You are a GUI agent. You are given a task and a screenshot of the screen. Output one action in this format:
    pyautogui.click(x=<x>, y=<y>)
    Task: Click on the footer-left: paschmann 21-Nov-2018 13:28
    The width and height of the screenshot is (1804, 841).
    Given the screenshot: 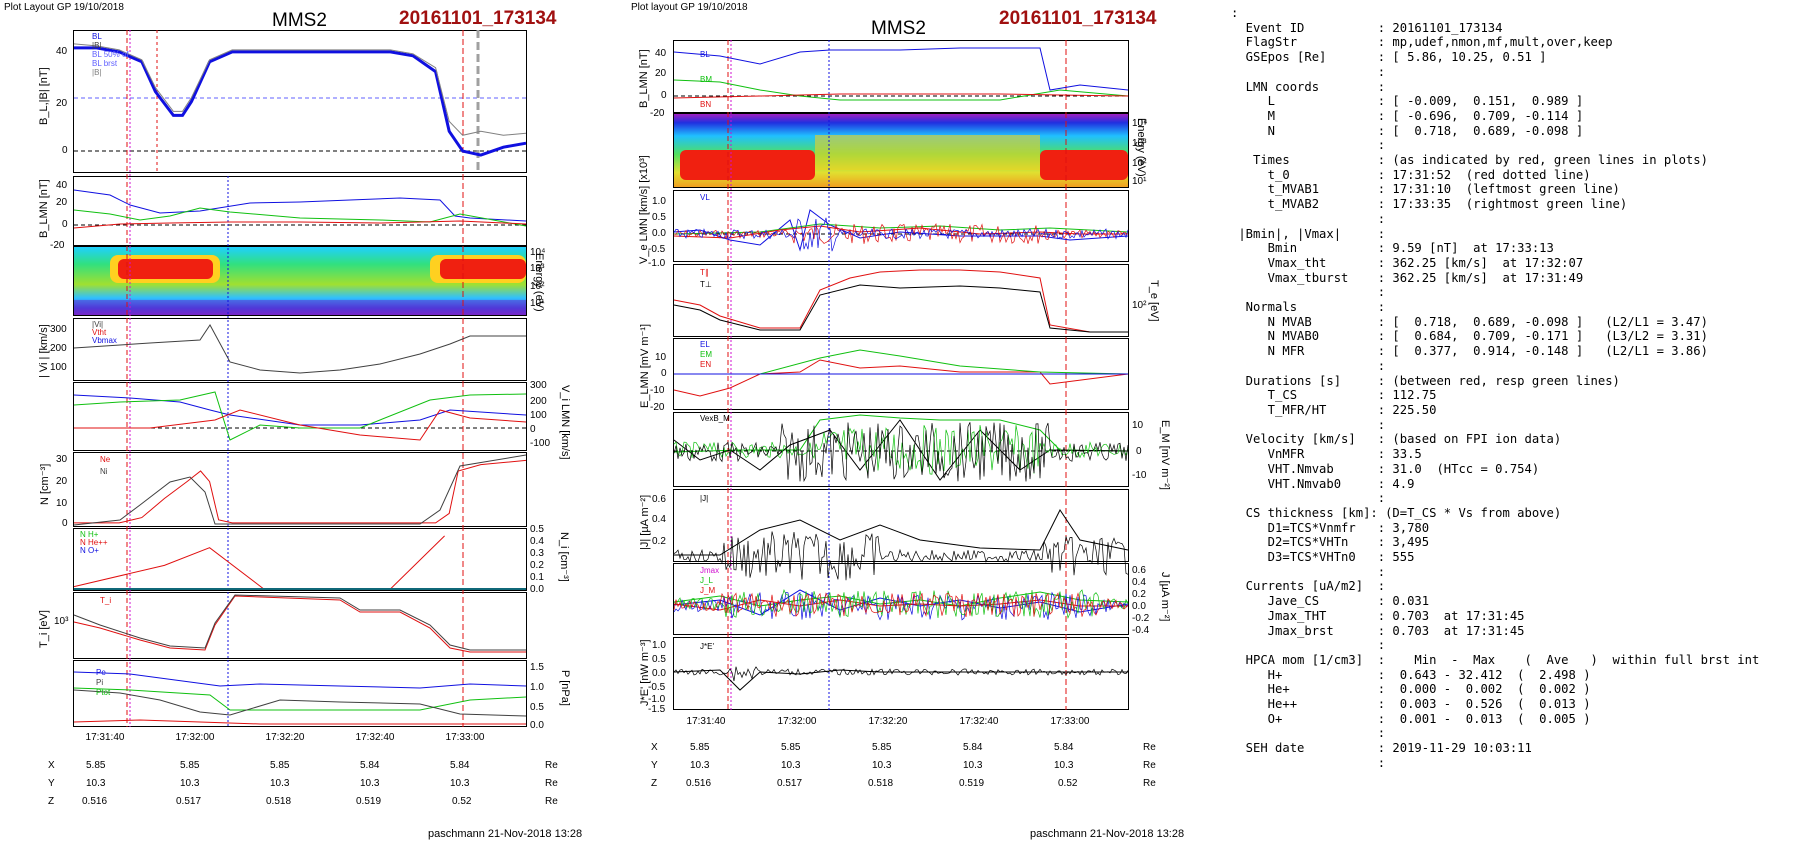 What is the action you would take?
    pyautogui.click(x=505, y=834)
    